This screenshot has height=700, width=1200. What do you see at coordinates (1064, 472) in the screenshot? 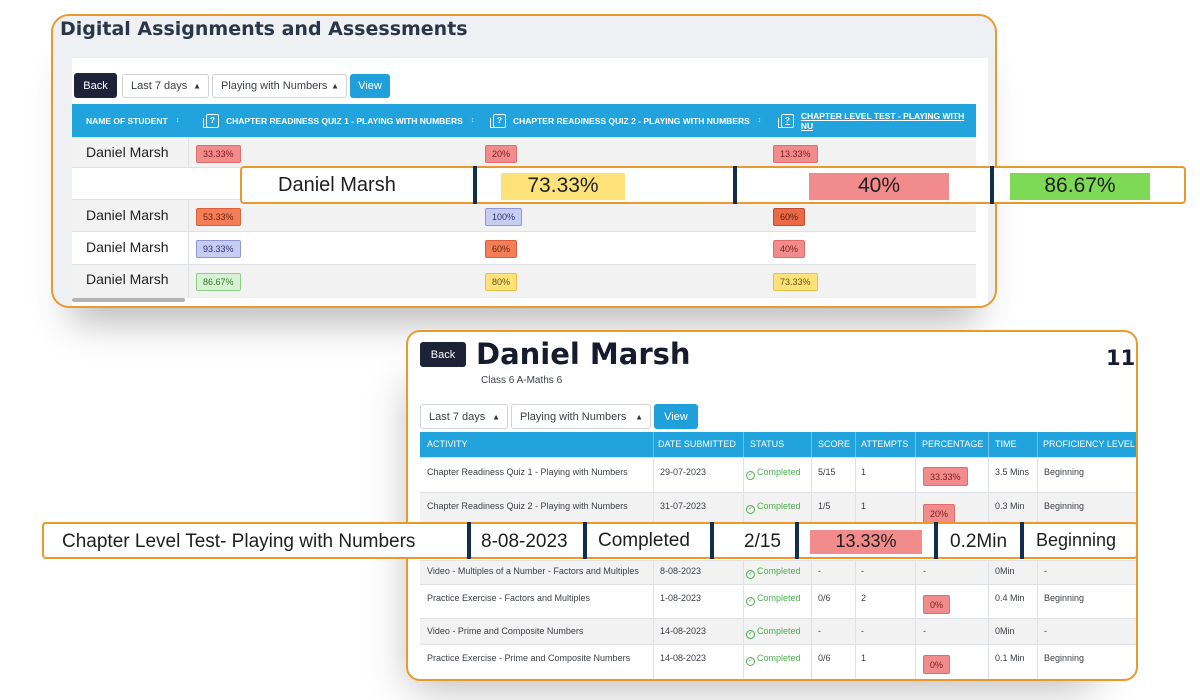
I see `proficiency-value: Beginning` at bounding box center [1064, 472].